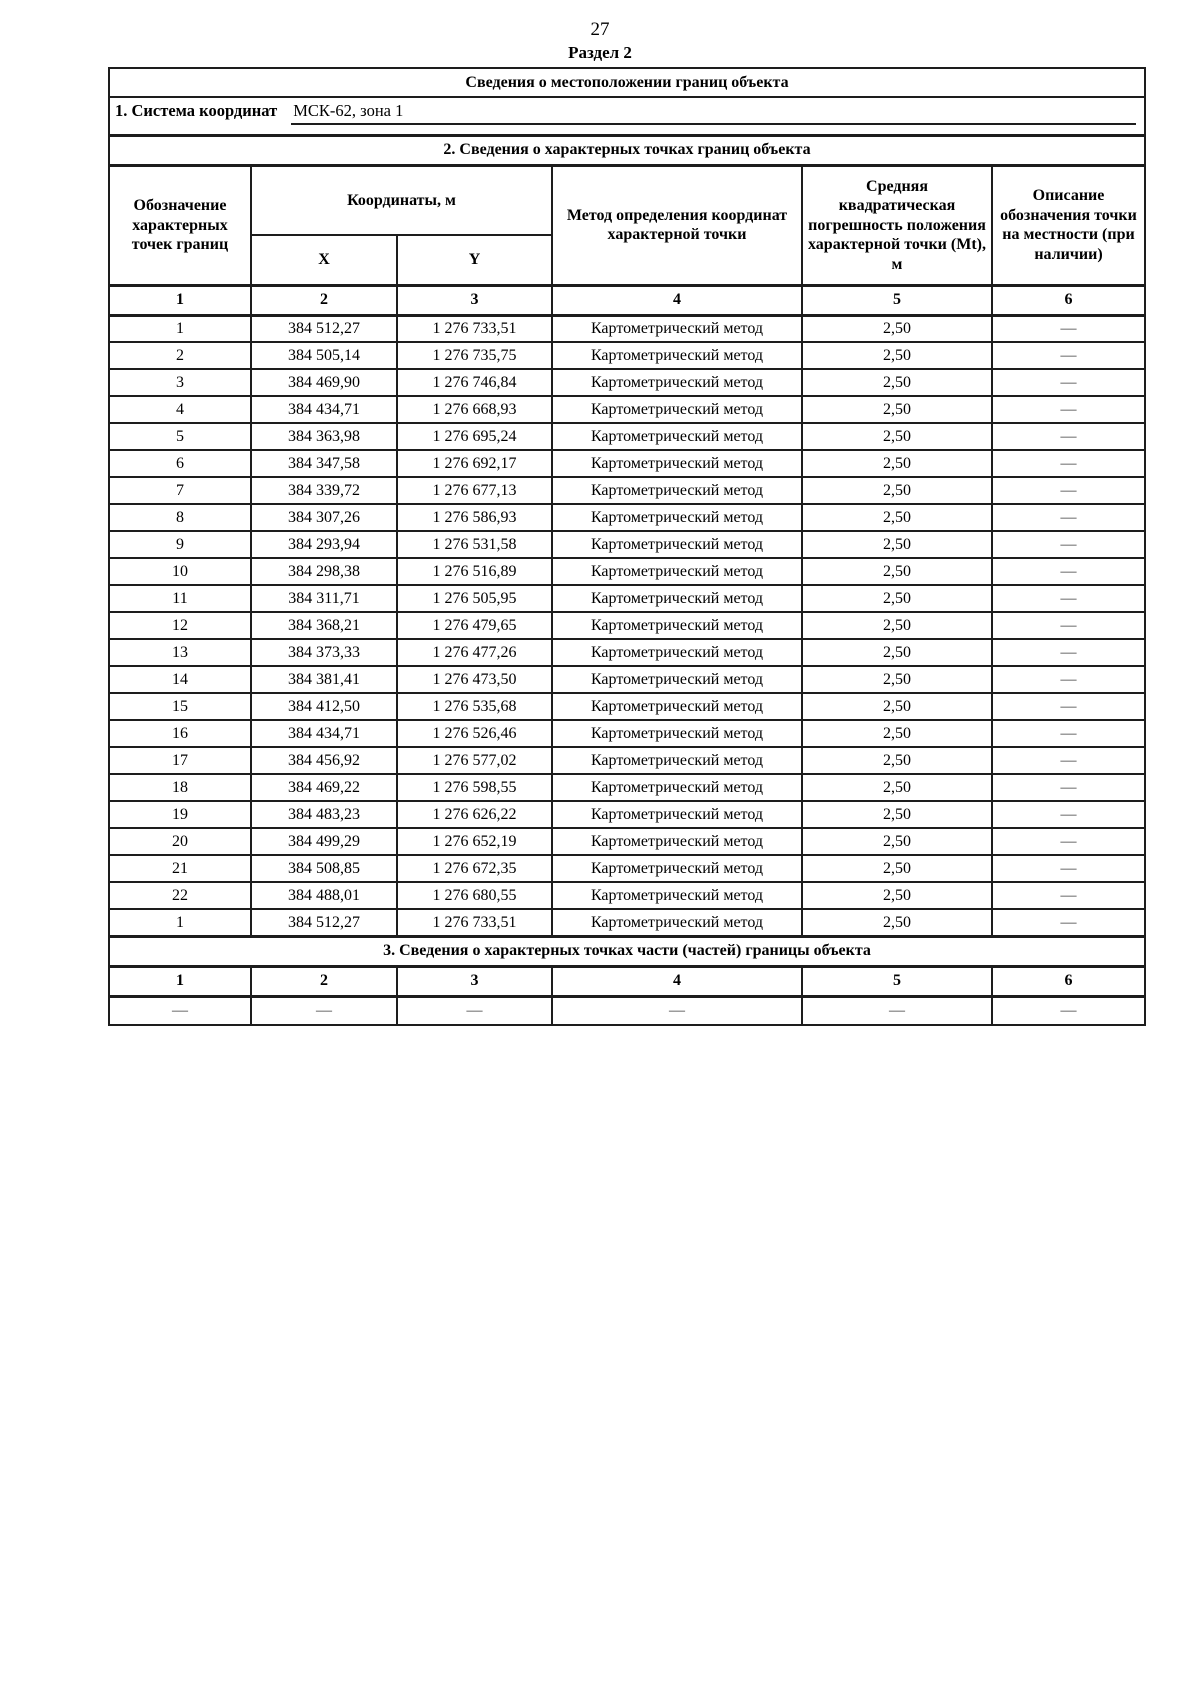 The width and height of the screenshot is (1200, 1698). What do you see at coordinates (474, 356) in the screenshot?
I see `coordinate-y: 1 276 735,75` at bounding box center [474, 356].